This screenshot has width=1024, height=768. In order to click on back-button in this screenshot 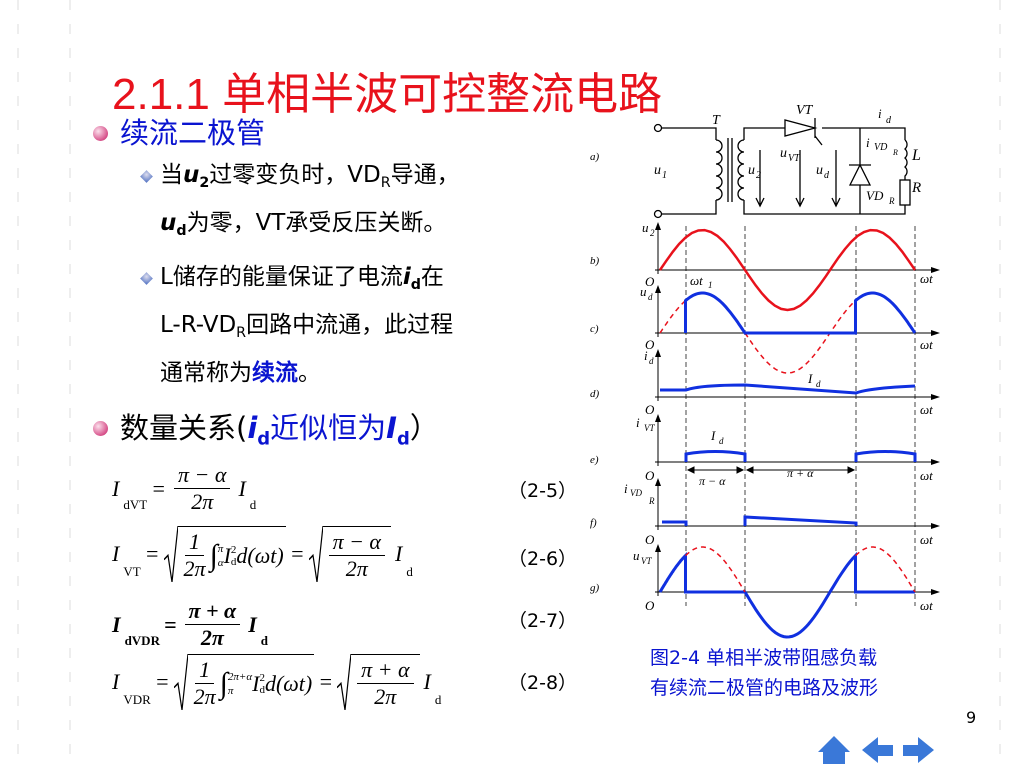, I will do `click(877, 750)`.